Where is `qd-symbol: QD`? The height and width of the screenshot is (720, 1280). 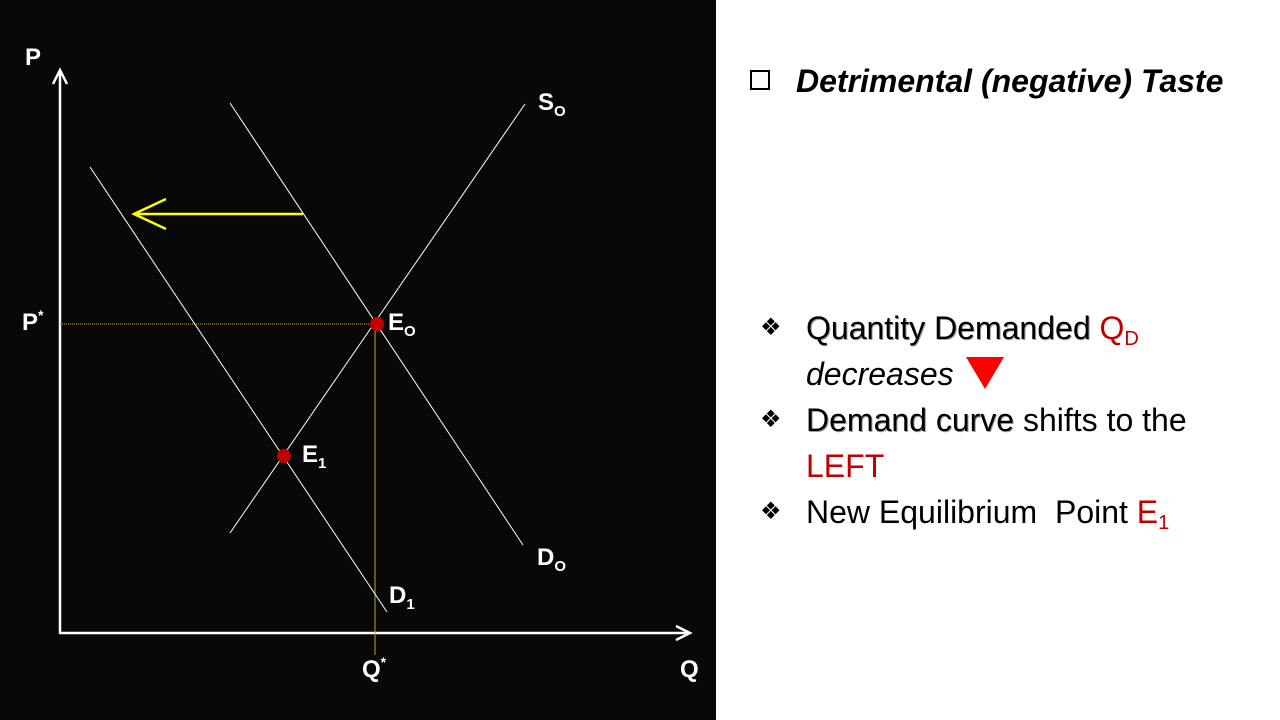
qd-symbol: QD is located at coordinates (1119, 330).